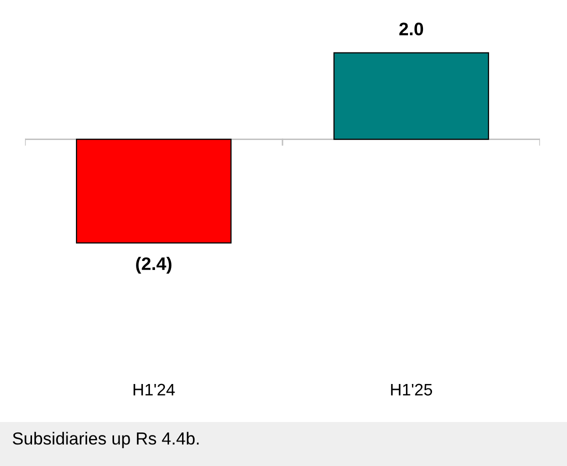 The width and height of the screenshot is (567, 466). I want to click on x-tick-label: H1'25, so click(411, 390).